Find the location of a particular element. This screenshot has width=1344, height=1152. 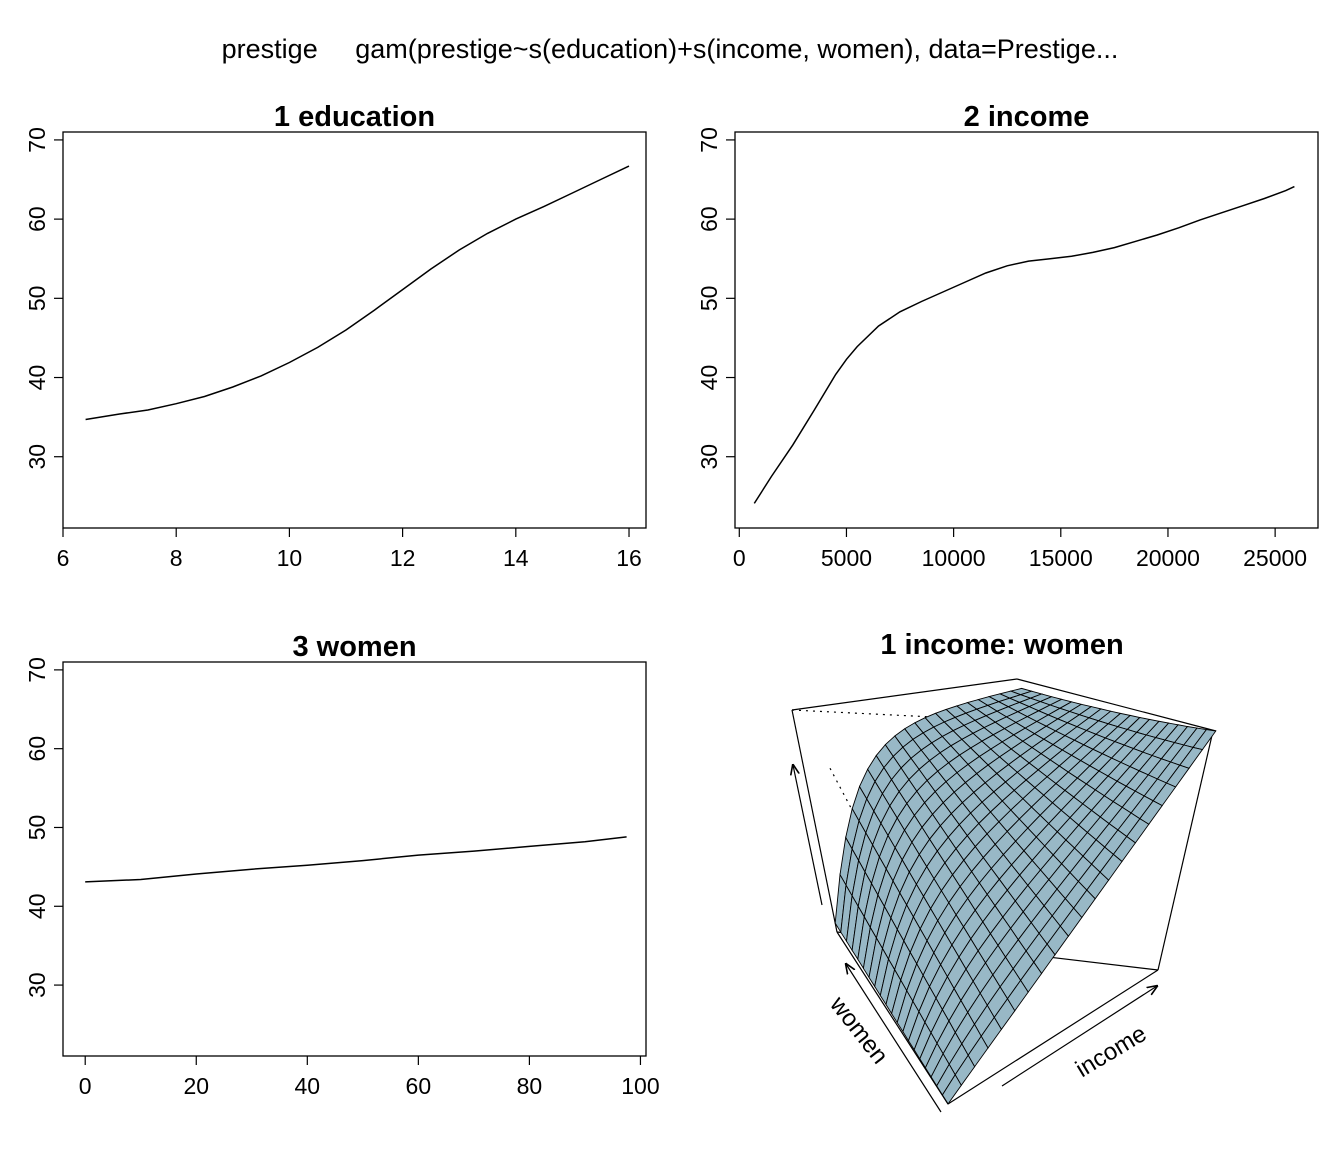

x-tick-label: 20 is located at coordinates (196, 1086).